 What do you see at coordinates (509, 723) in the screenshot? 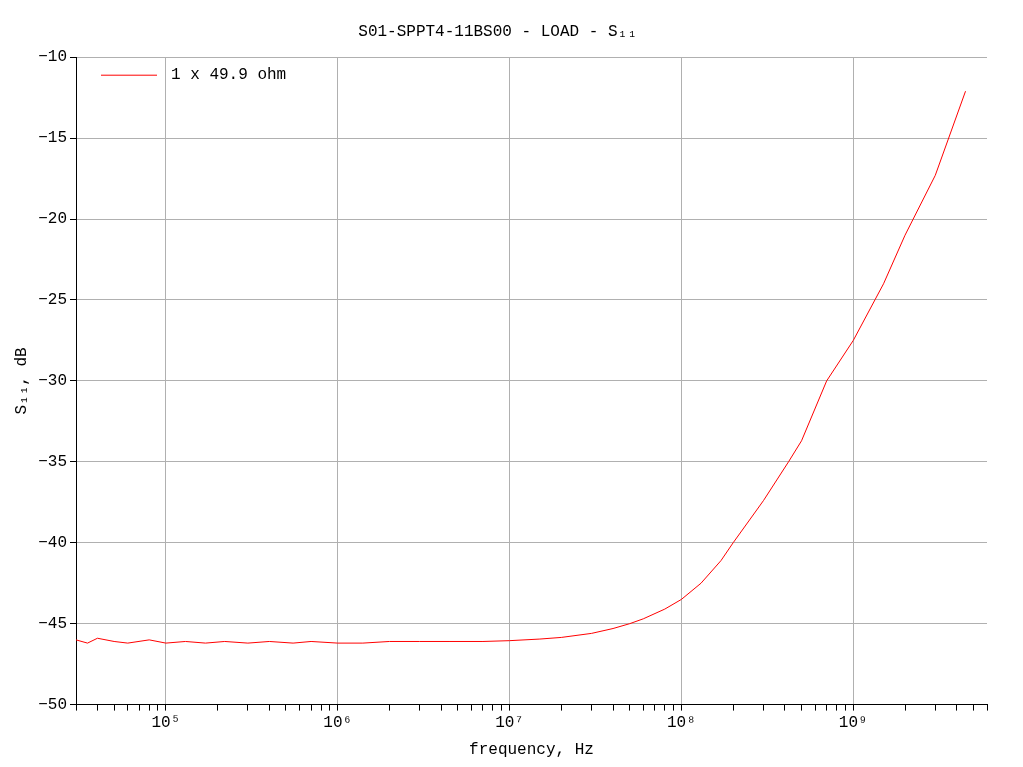
I see `x-tick-label: 10⁷` at bounding box center [509, 723].